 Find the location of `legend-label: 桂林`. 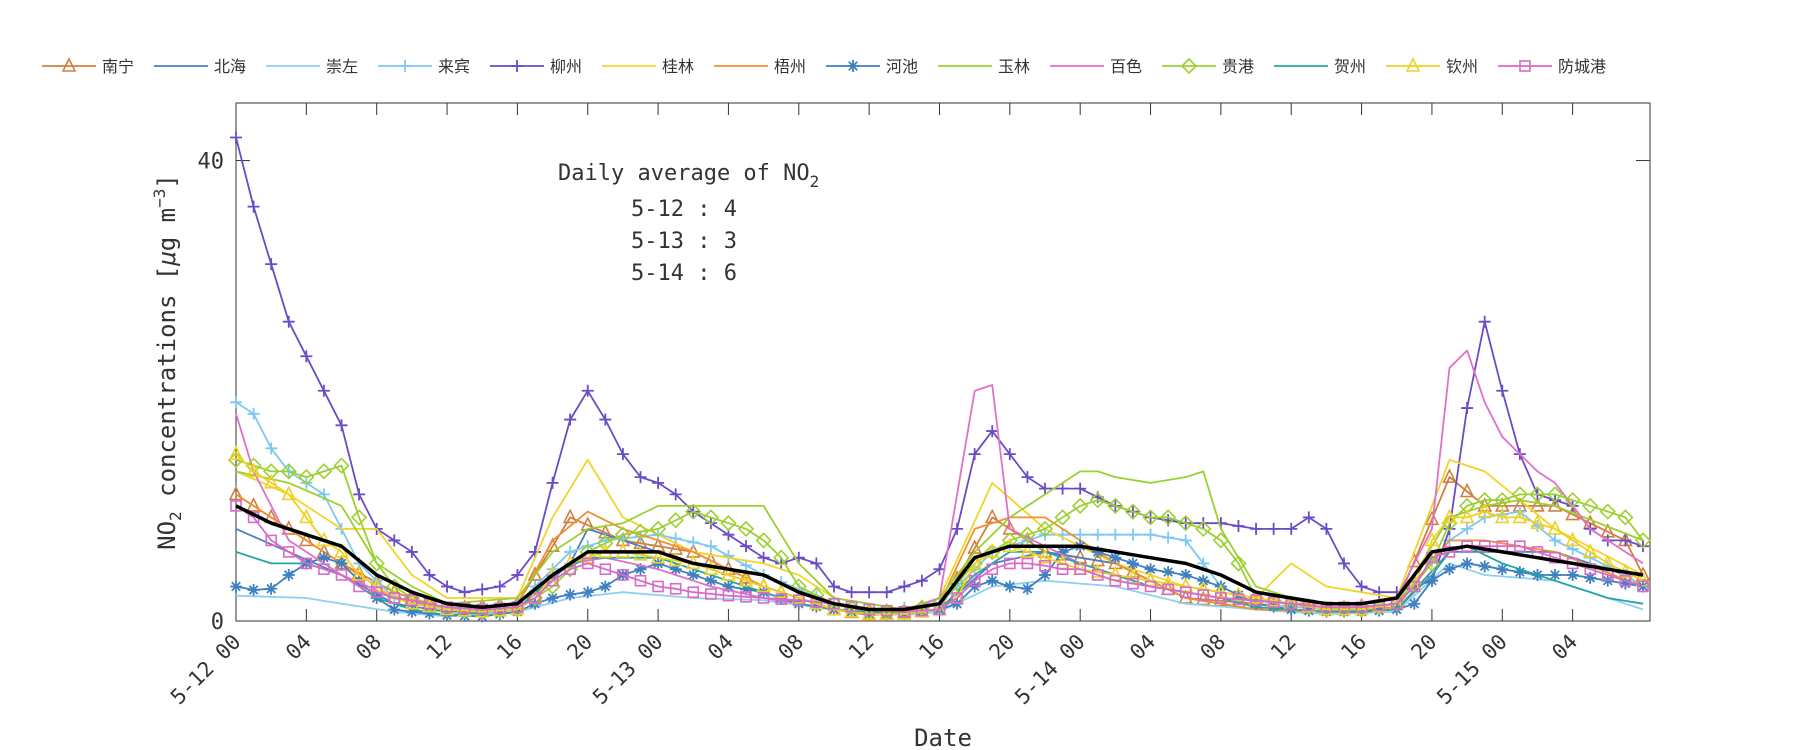

legend-label: 桂林 is located at coordinates (678, 66).